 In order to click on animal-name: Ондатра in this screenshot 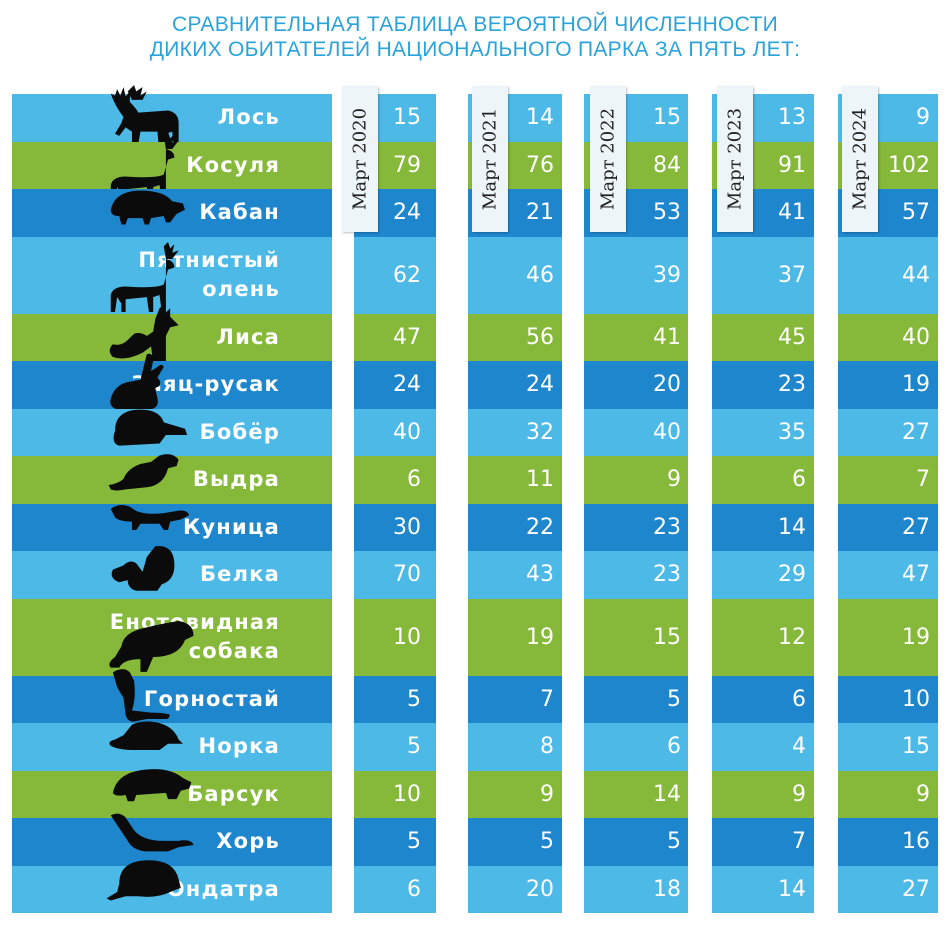, I will do `click(146, 890)`.